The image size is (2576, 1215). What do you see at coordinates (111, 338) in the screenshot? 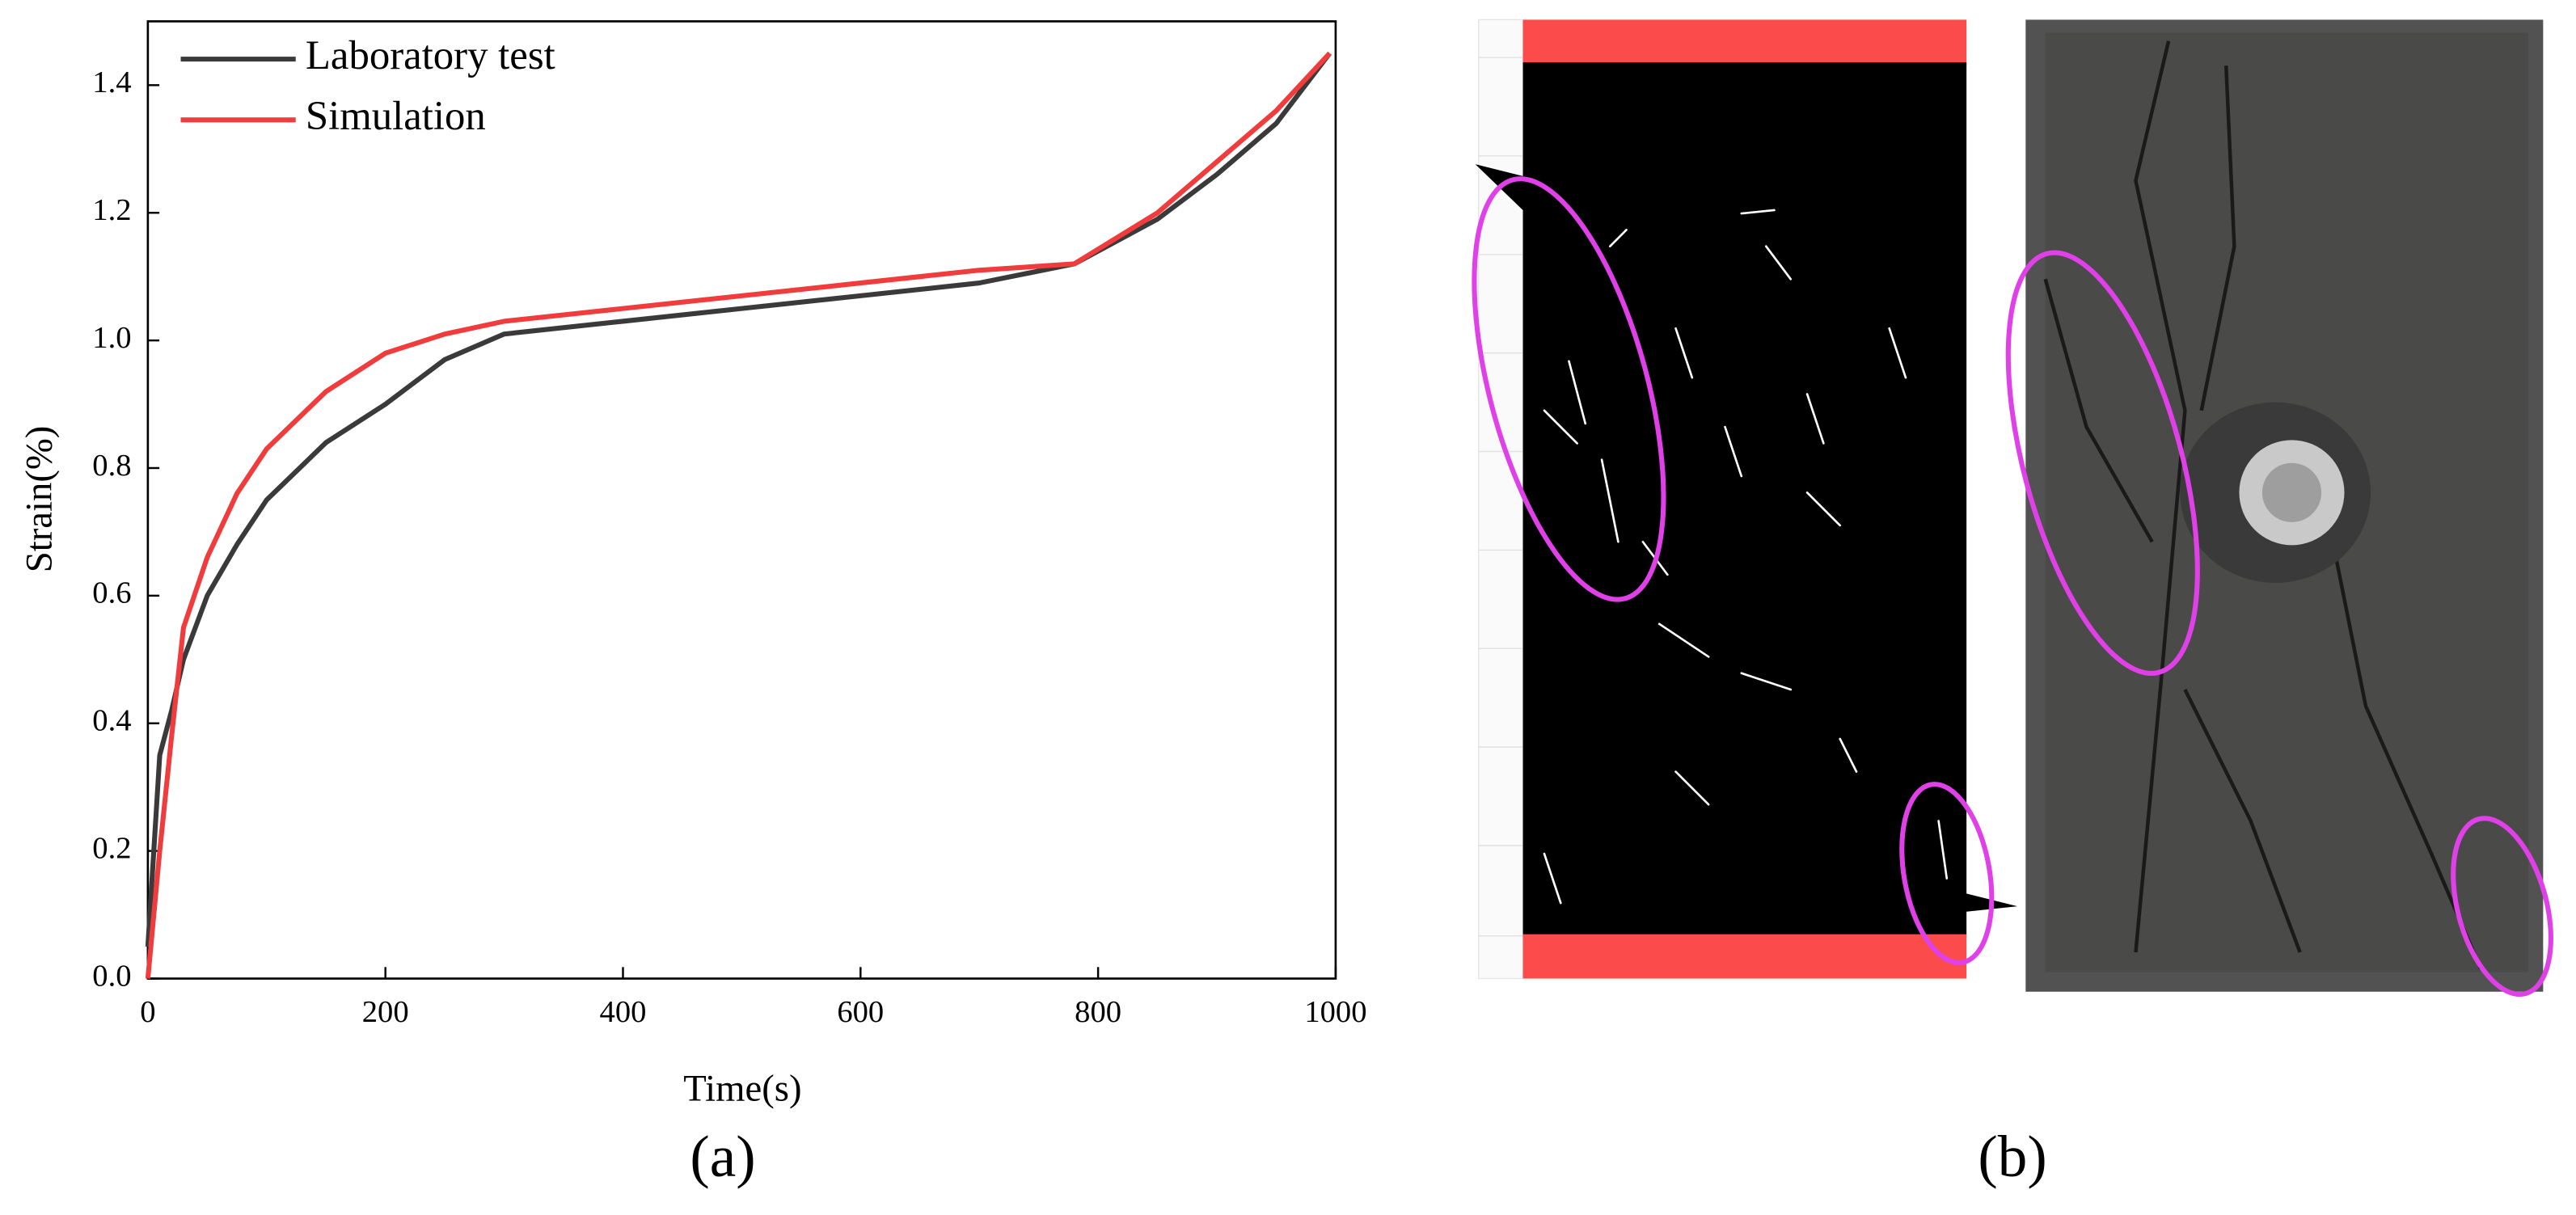
I see `y-tick-label: 1.0` at bounding box center [111, 338].